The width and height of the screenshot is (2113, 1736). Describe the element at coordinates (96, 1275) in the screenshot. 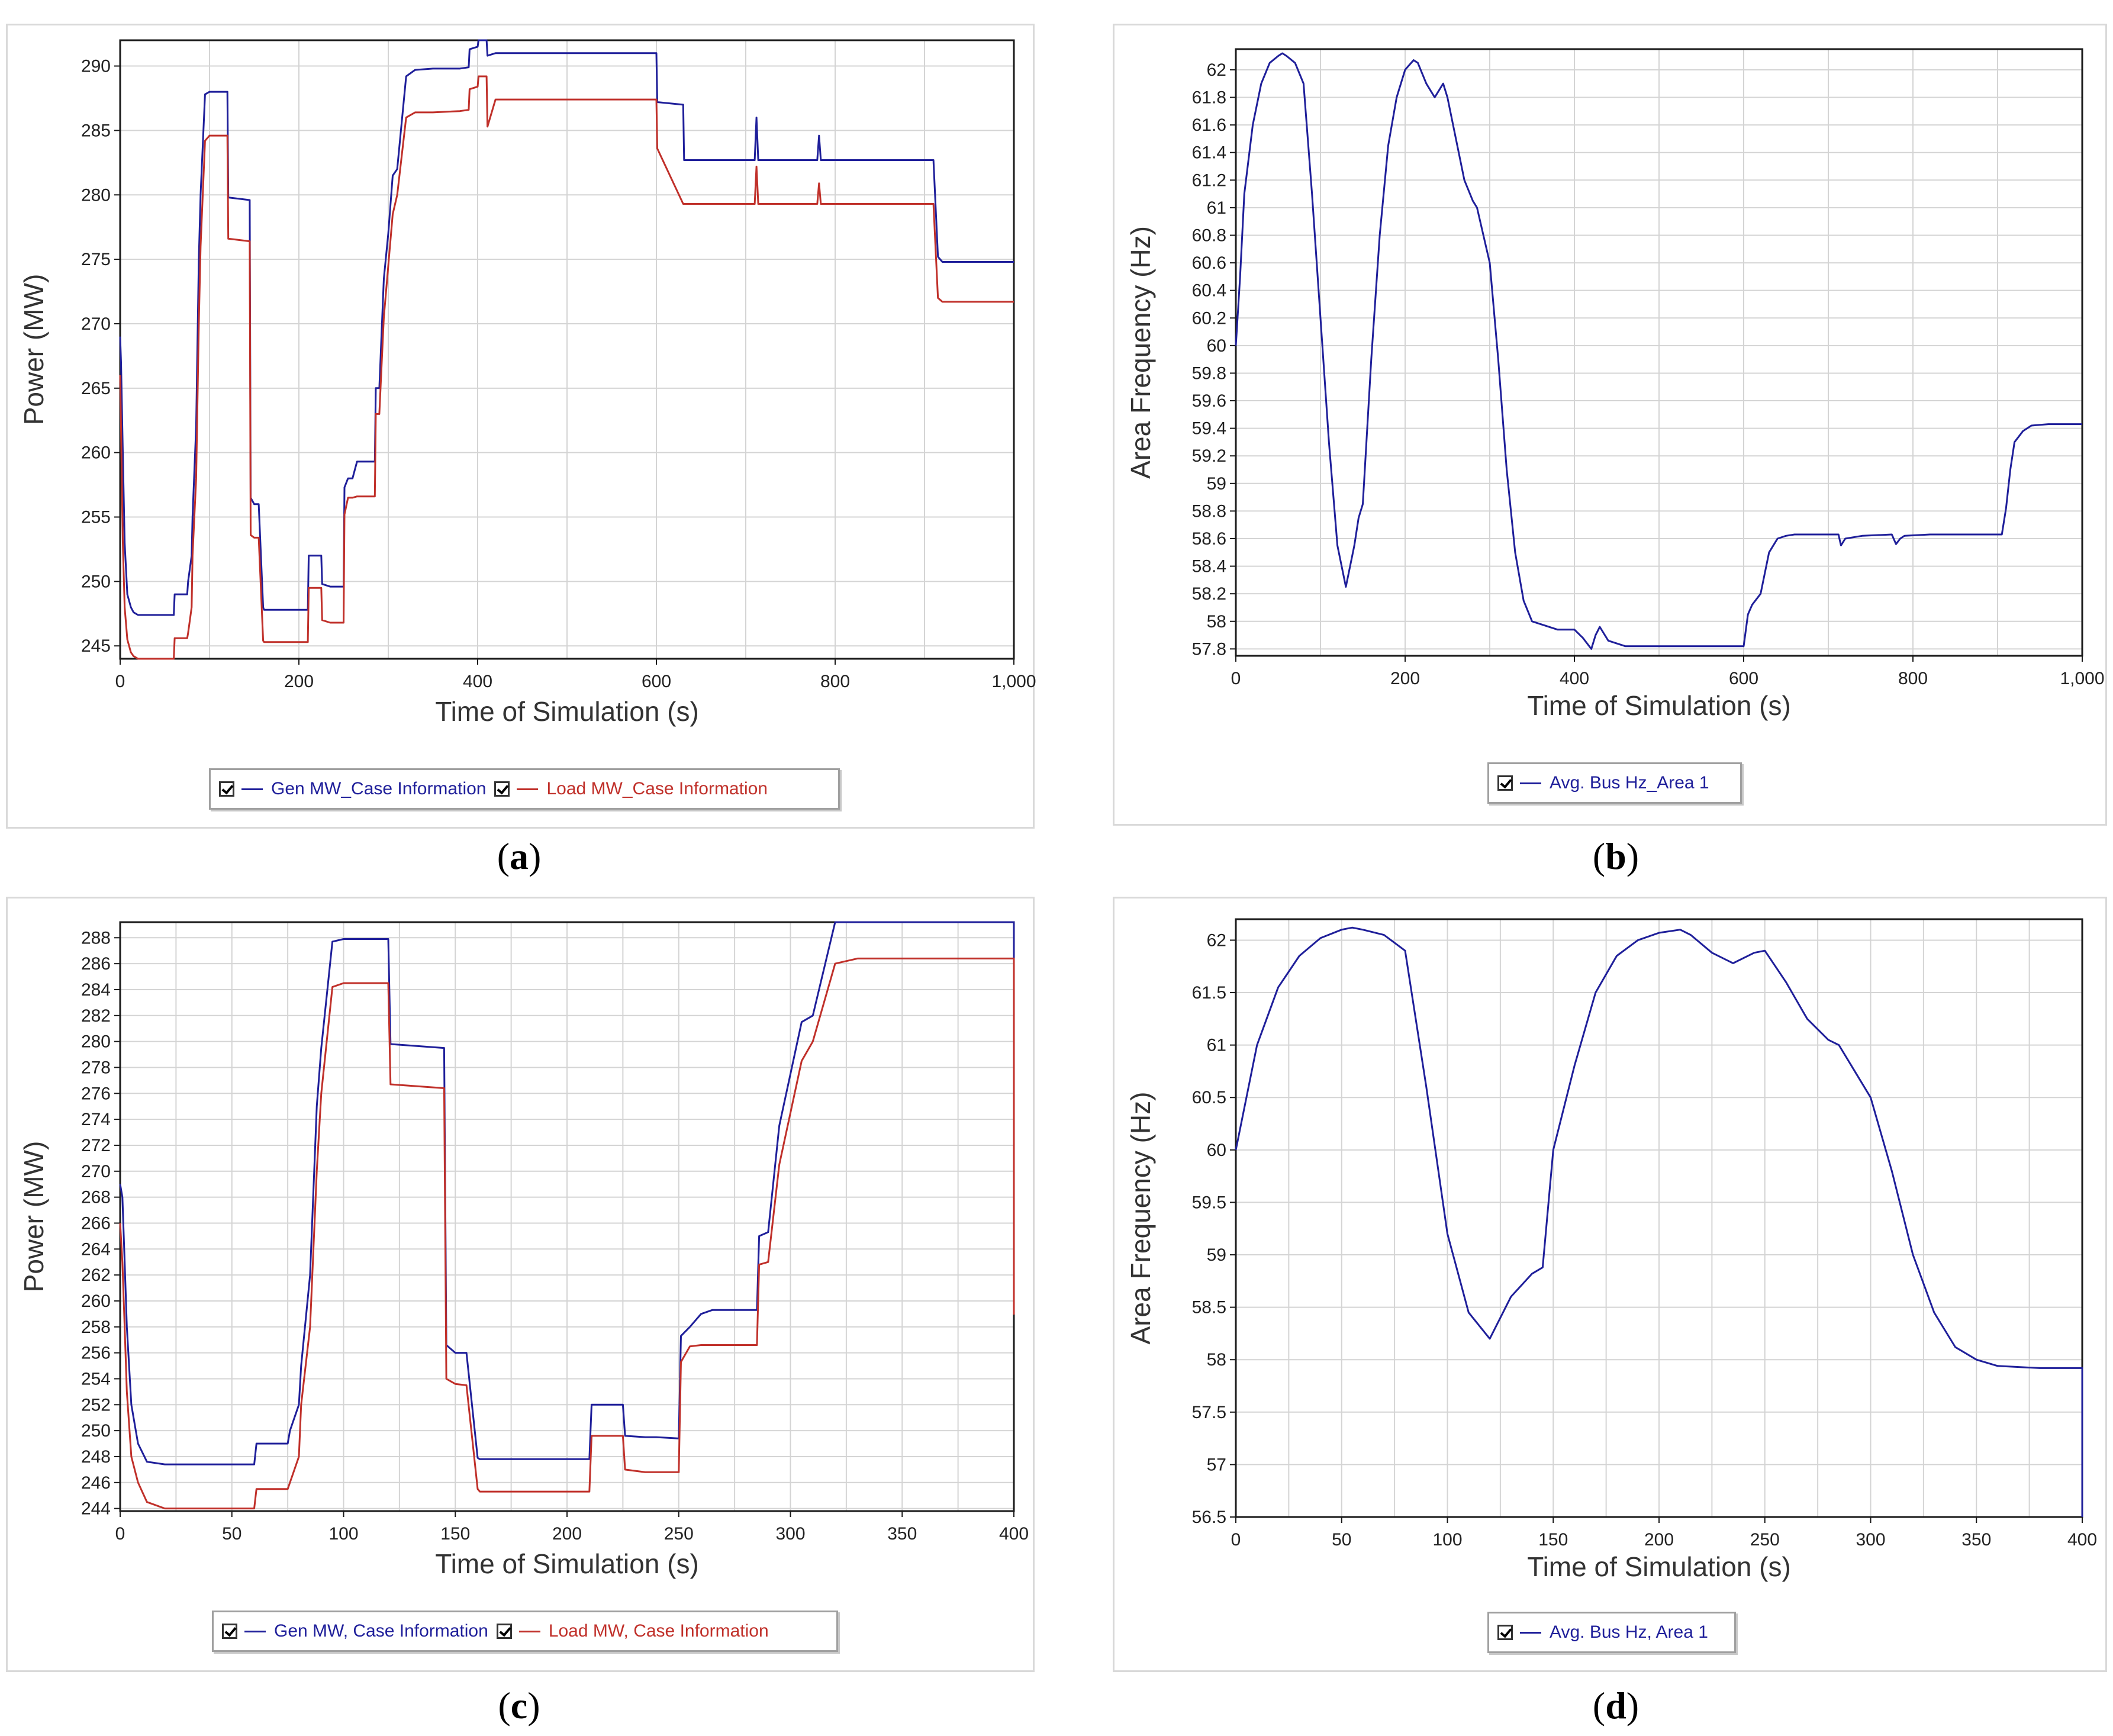

I see `y-tick-label: 262` at that location.